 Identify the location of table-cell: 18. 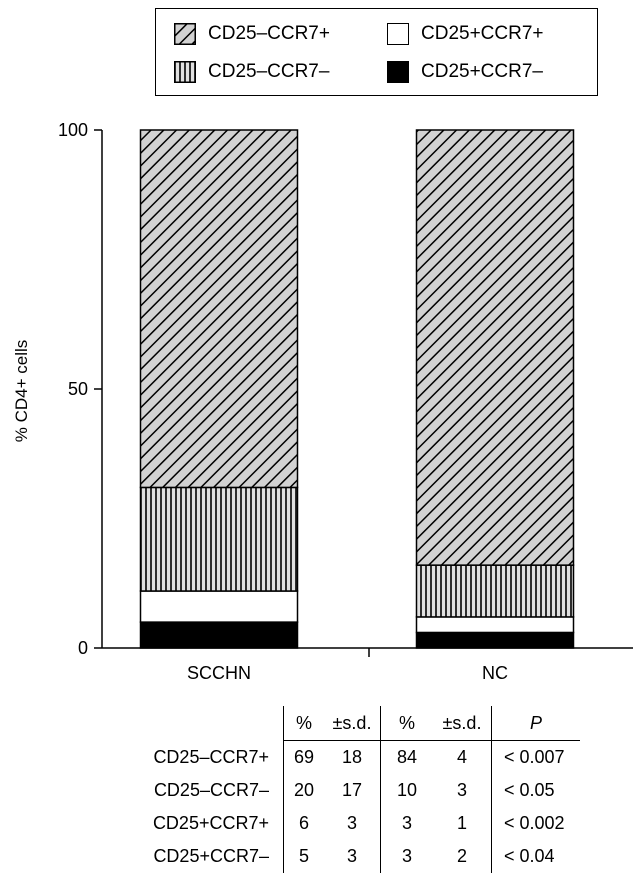
(352, 757).